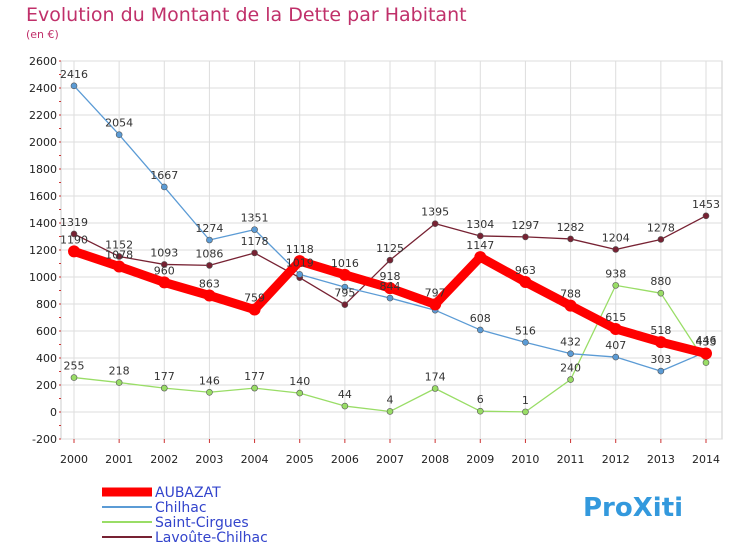  What do you see at coordinates (42, 34) in the screenshot?
I see `unit-label: (en €)` at bounding box center [42, 34].